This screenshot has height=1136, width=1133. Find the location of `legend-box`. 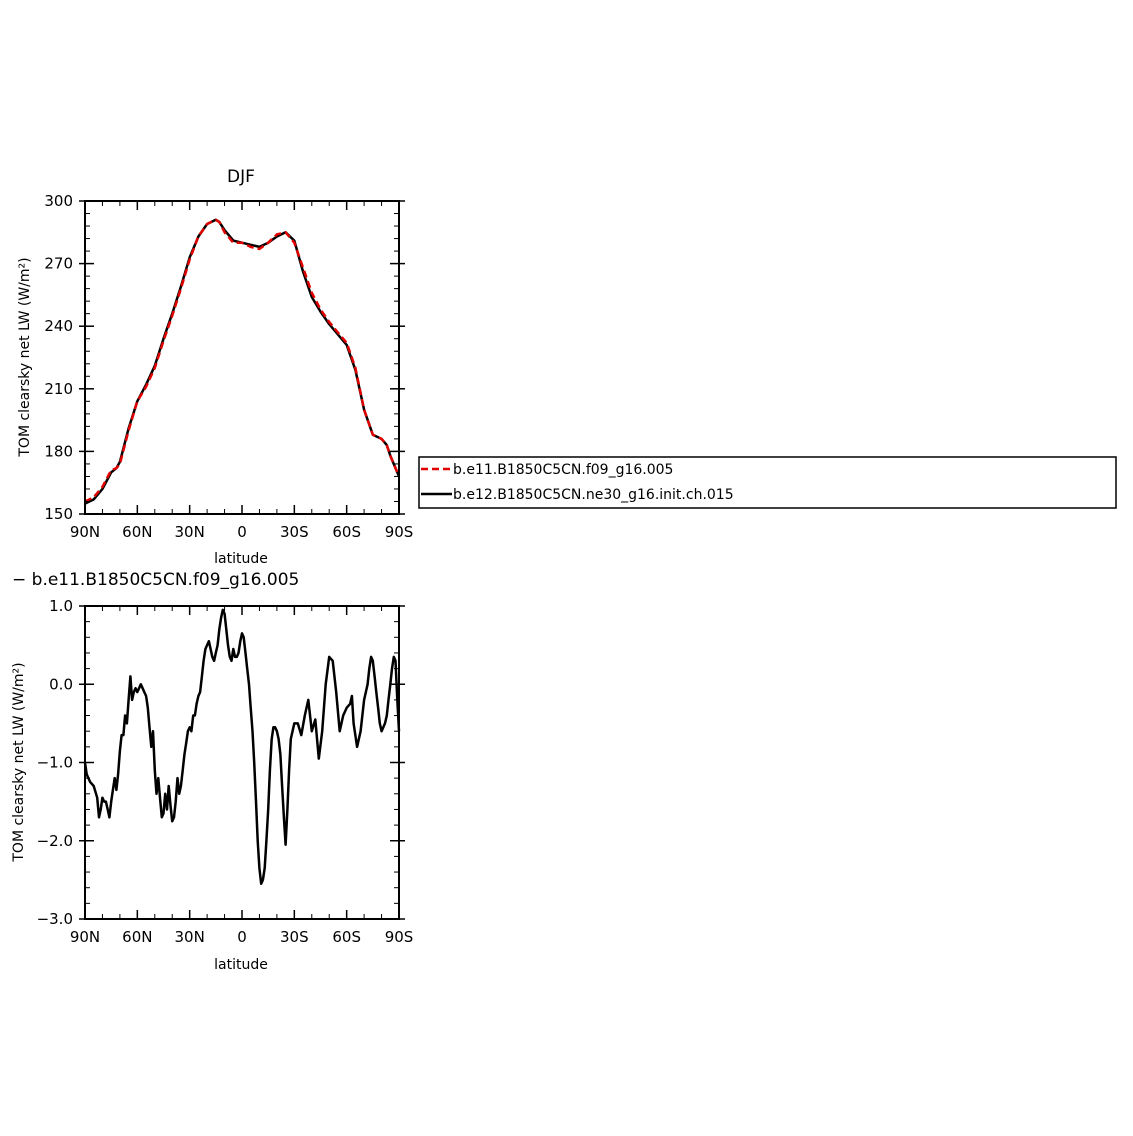

legend-box is located at coordinates (767, 482).